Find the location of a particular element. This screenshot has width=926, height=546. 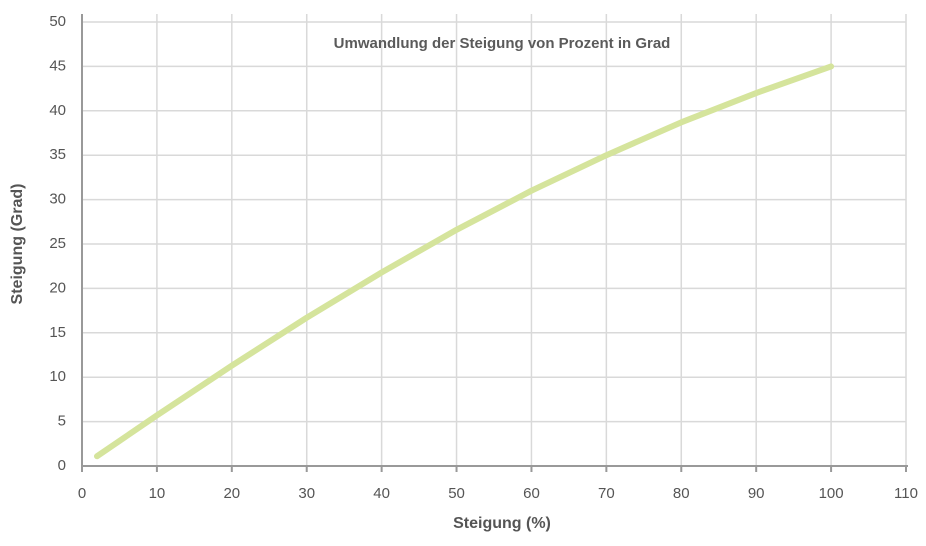

y-tick-label: 50 is located at coordinates (57, 21).